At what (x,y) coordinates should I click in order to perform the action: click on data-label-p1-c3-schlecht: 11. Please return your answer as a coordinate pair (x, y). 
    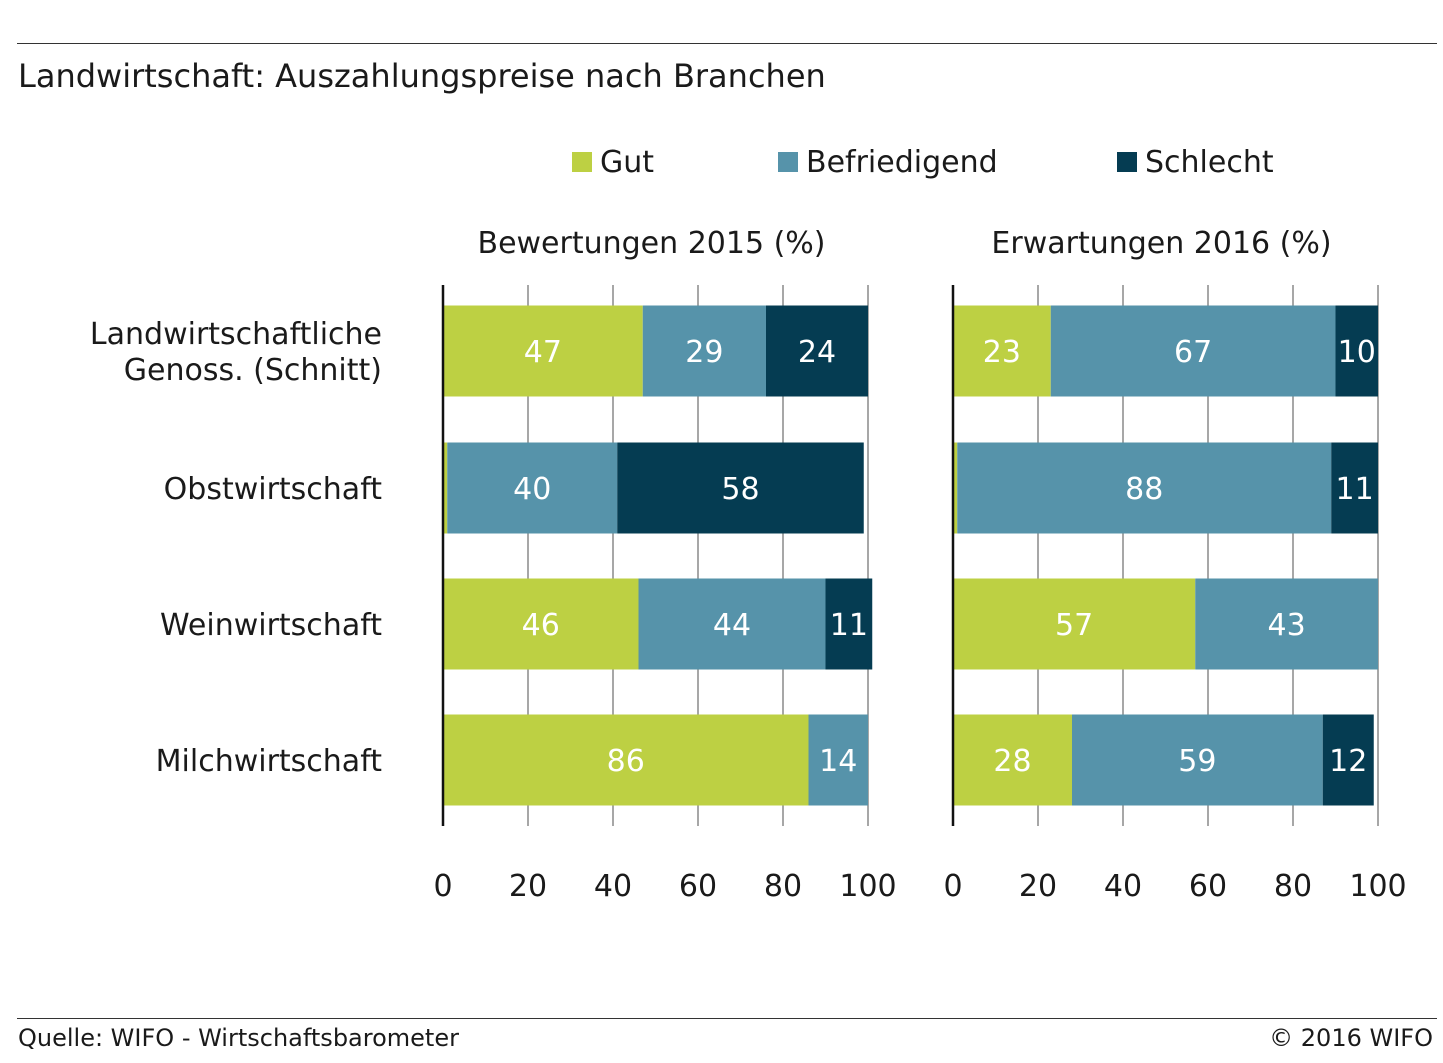
    Looking at the image, I should click on (849, 625).